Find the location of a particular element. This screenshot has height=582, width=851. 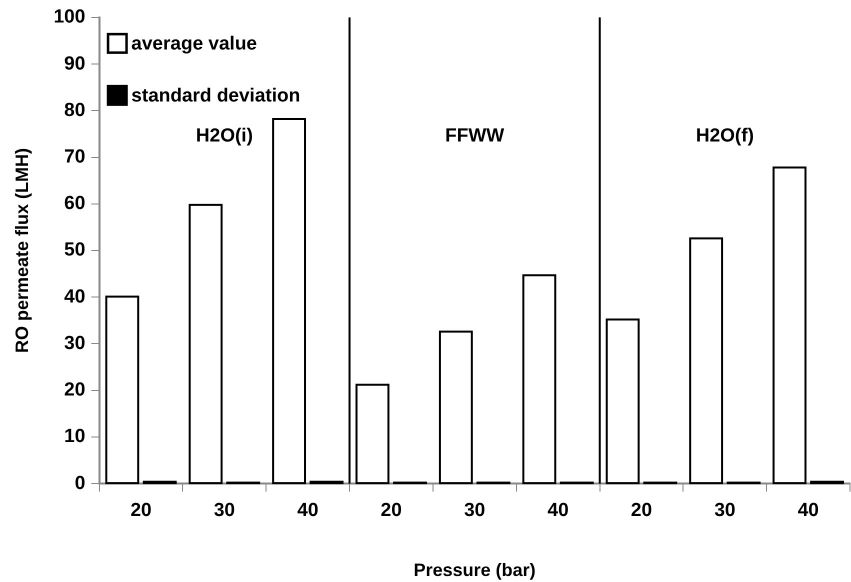

y-tick-label: 90 is located at coordinates (75, 63).